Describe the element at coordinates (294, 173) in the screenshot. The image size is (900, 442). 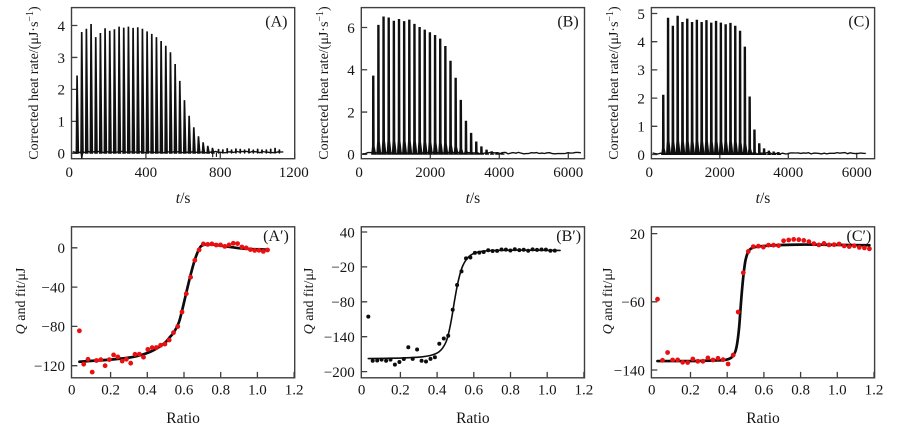
I see `svg-text: 1200` at that location.